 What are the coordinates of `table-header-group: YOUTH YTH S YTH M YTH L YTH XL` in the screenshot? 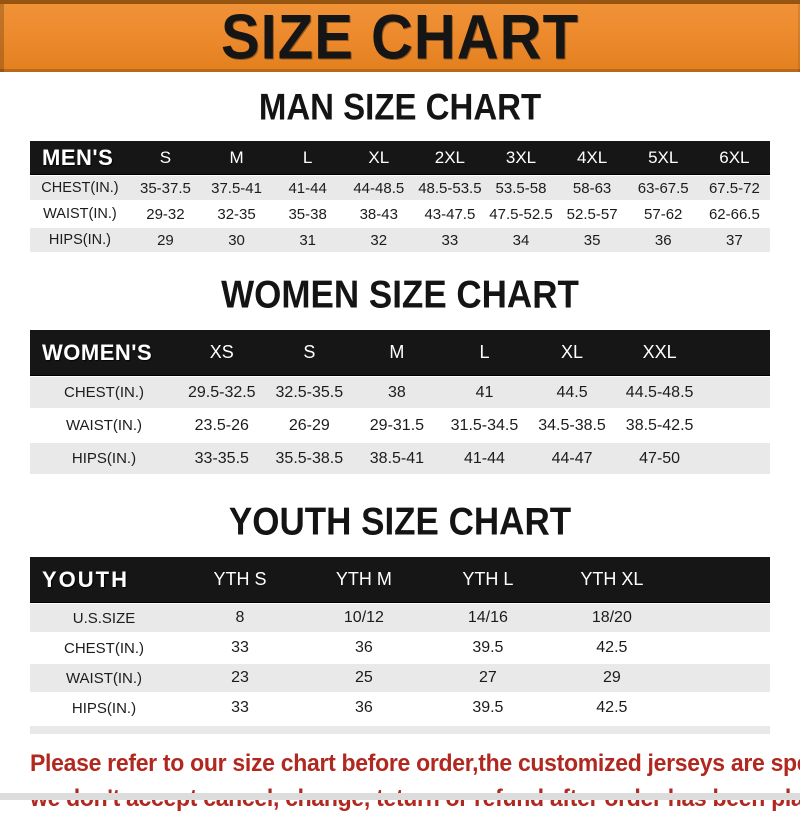 It's located at (400, 579).